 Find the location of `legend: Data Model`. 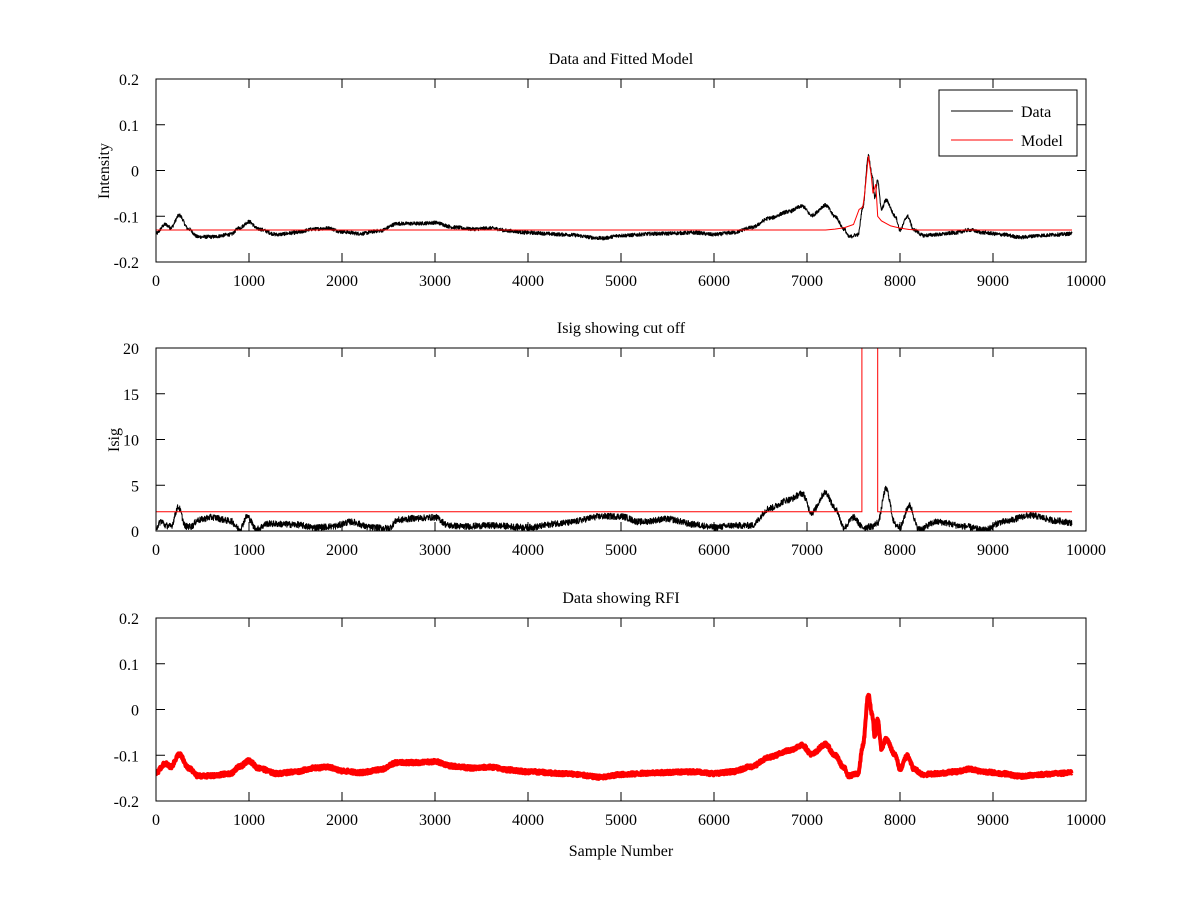

legend: Data Model is located at coordinates (1008, 123).